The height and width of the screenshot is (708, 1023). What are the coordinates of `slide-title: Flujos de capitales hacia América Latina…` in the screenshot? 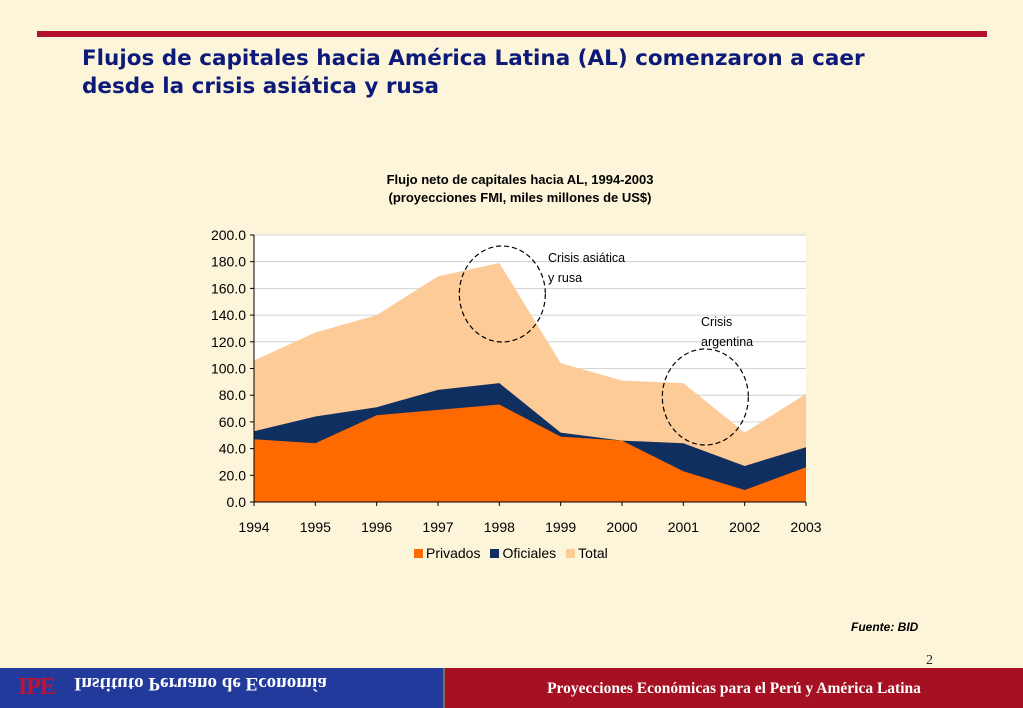 It's located at (537, 73).